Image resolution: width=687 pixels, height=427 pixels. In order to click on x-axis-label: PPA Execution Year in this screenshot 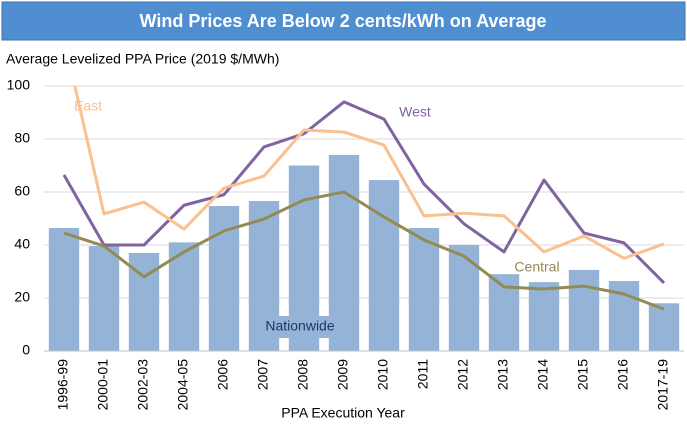, I will do `click(343, 413)`.